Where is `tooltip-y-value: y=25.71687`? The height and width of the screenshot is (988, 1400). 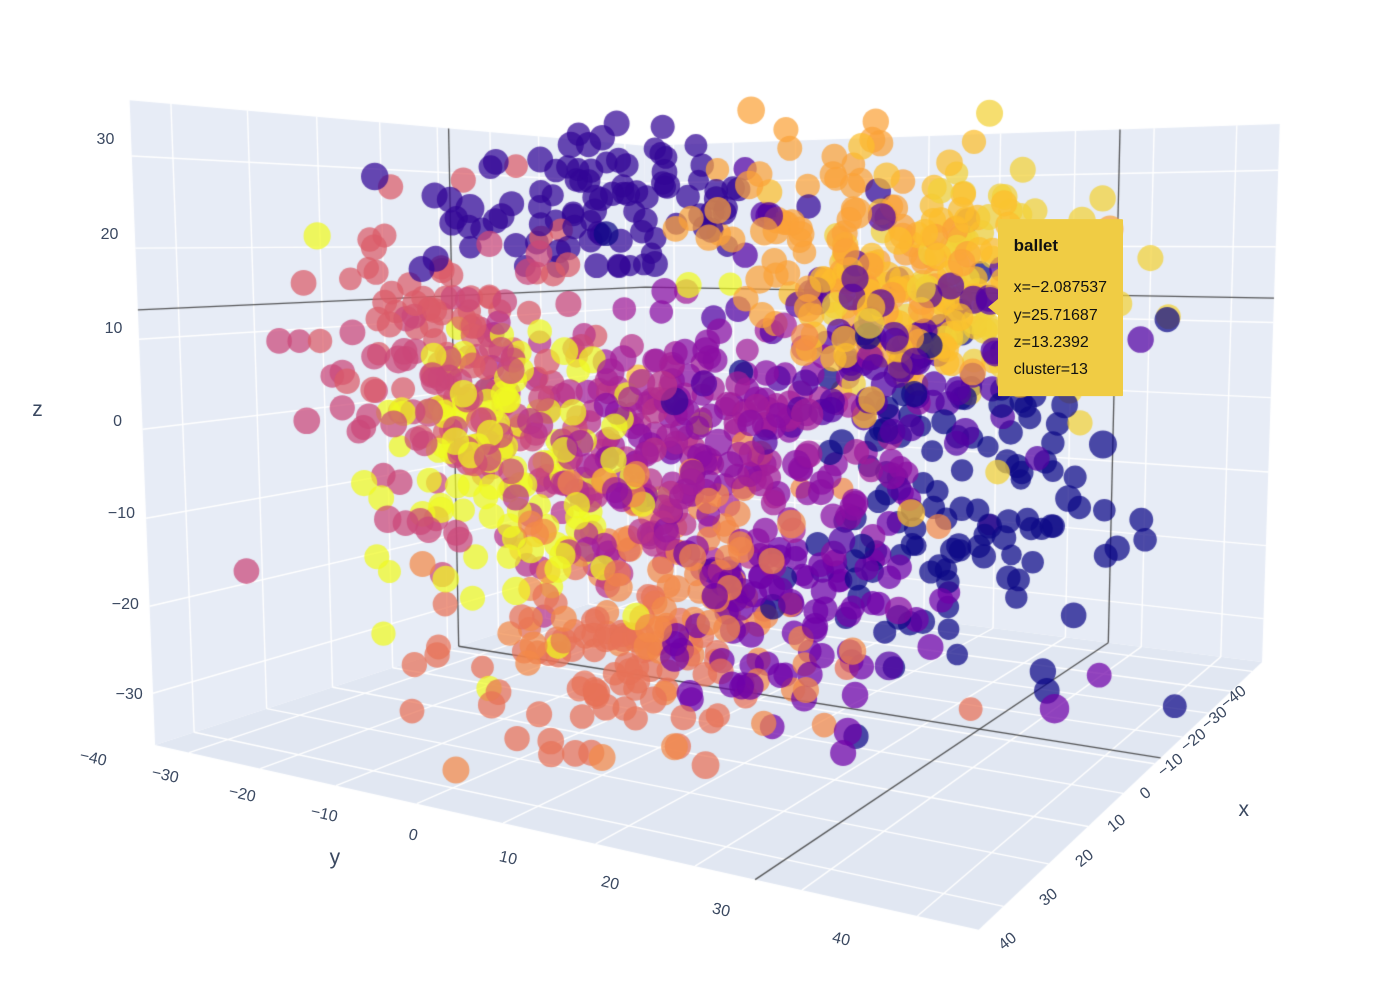 tooltip-y-value: y=25.71687 is located at coordinates (1055, 315).